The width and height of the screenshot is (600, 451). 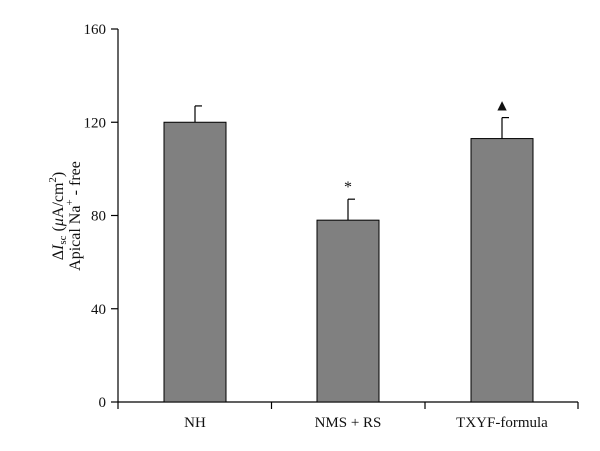 I want to click on y-tick-label: 160, so click(x=95, y=30).